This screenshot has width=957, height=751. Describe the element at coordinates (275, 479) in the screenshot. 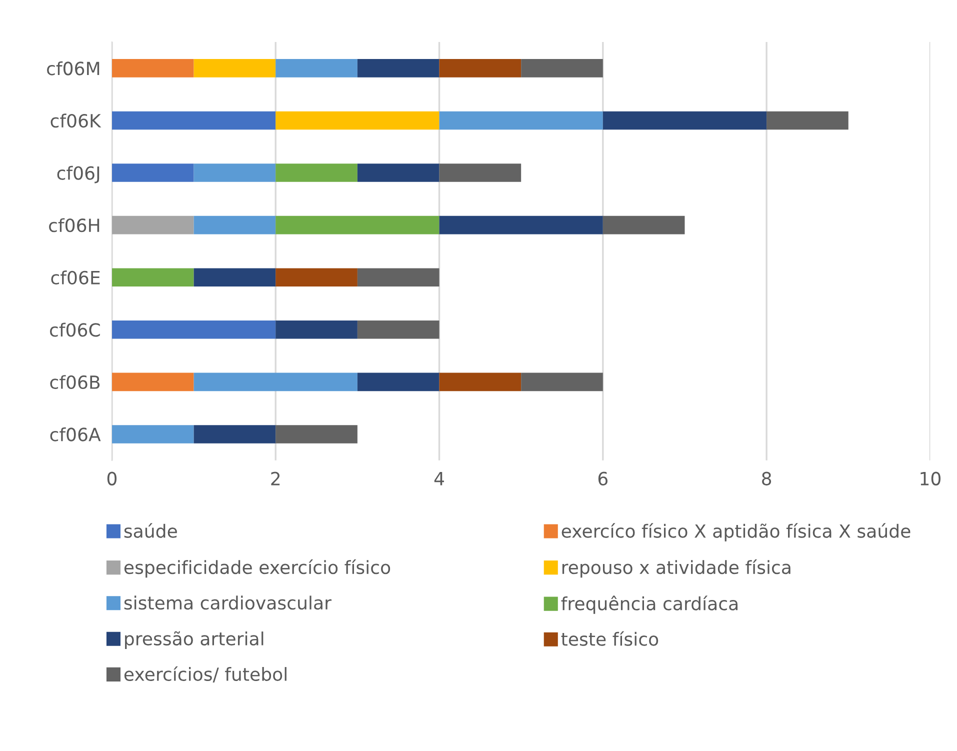

I see `x-tick-label: 2` at that location.